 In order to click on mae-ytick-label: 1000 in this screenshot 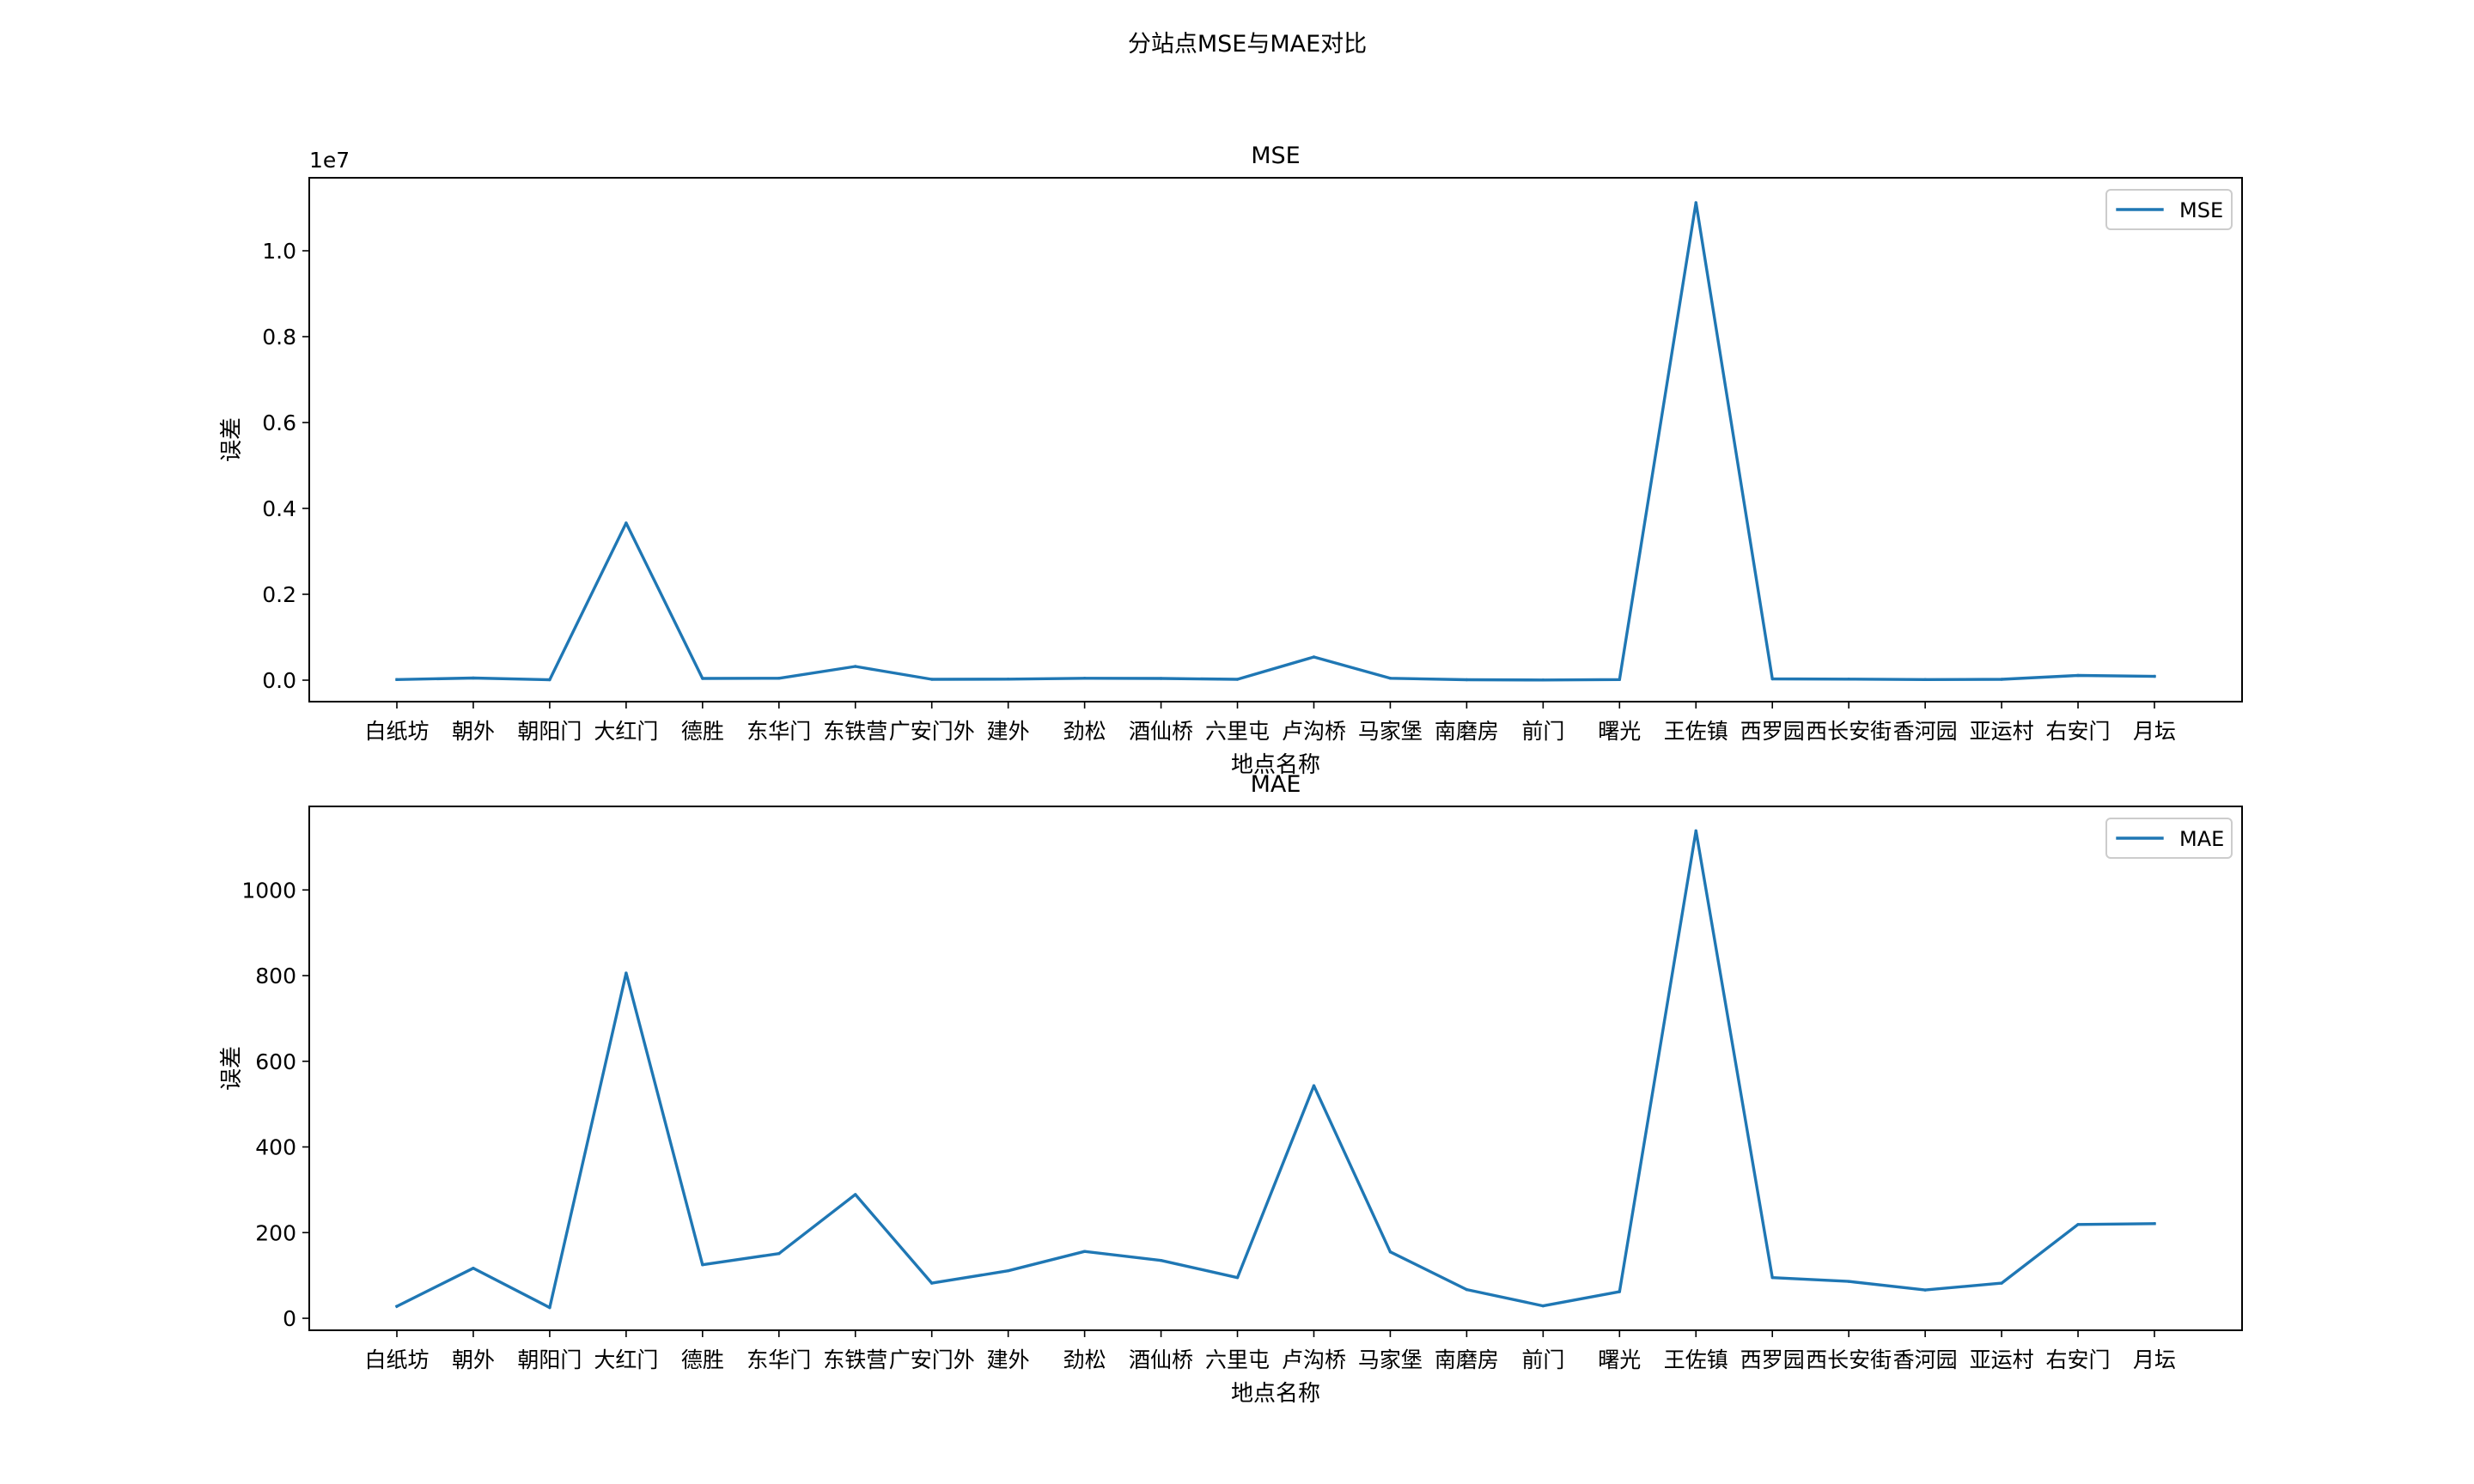, I will do `click(268, 891)`.